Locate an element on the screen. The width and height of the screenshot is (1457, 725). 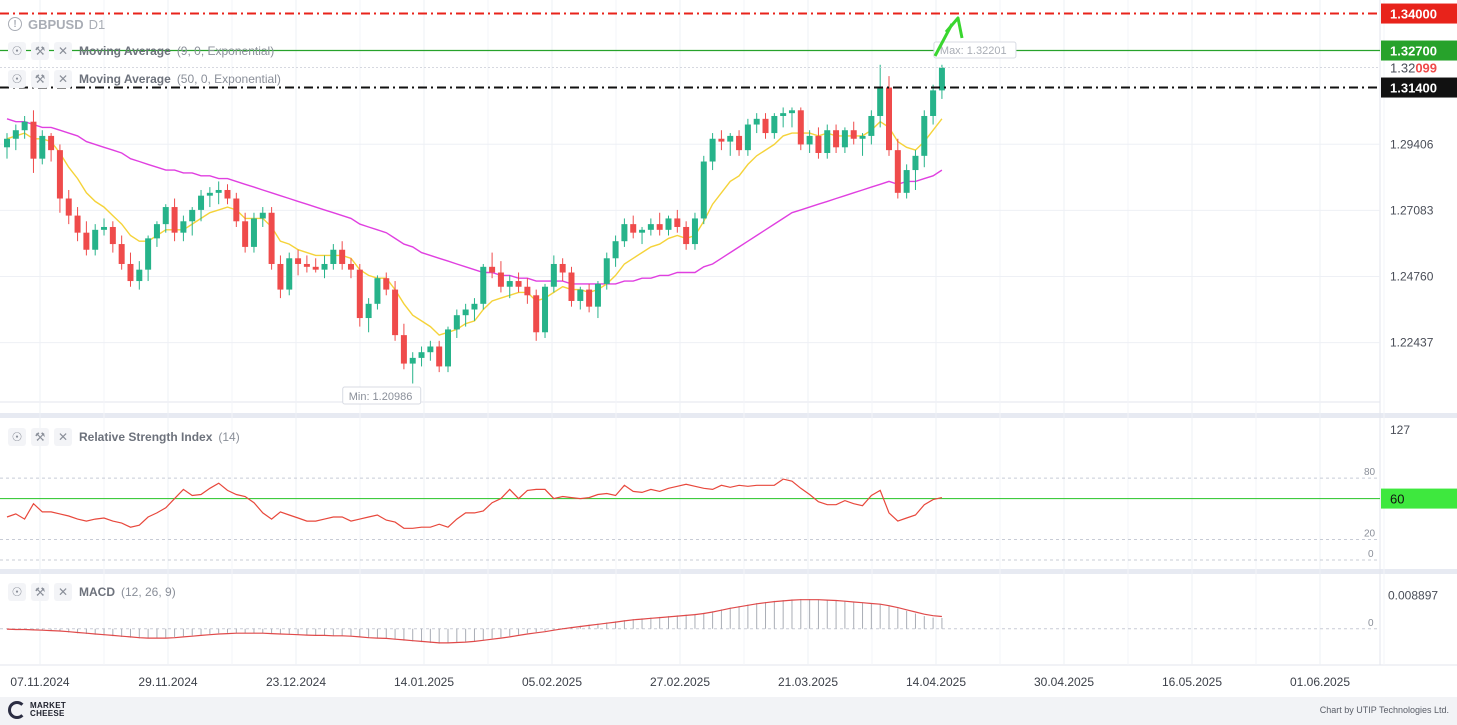
rsi-line is located at coordinates (474, 503).